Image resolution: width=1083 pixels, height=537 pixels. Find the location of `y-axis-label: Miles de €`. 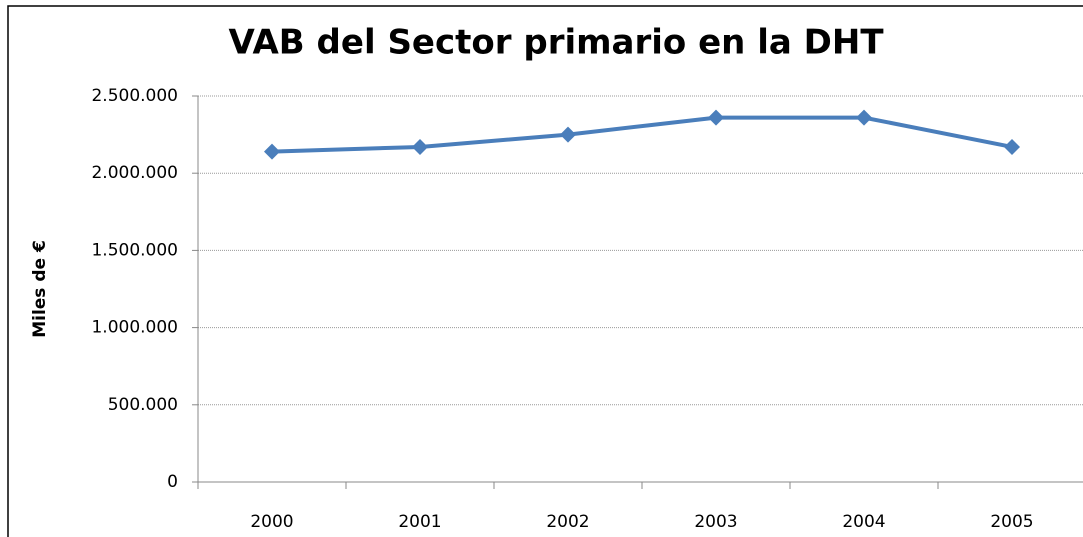

y-axis-label: Miles de € is located at coordinates (40, 289).